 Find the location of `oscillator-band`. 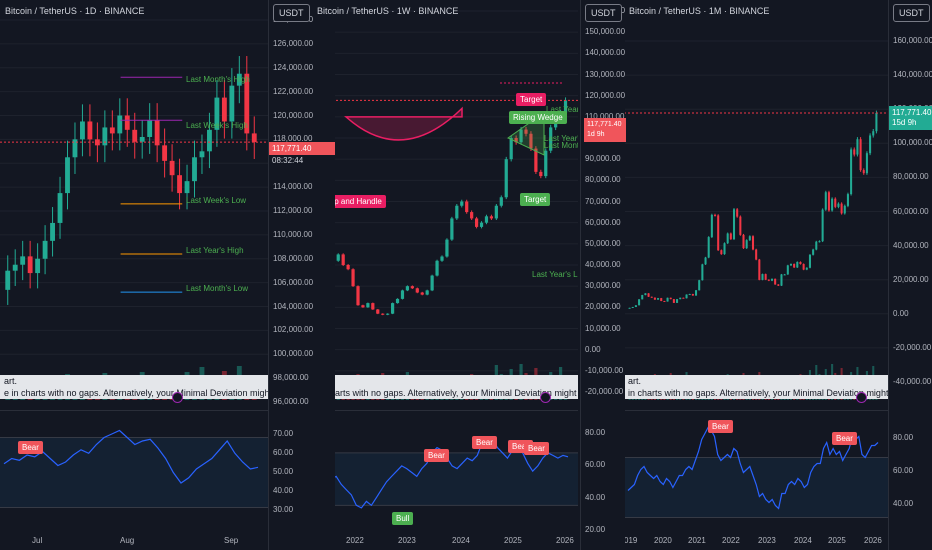

oscillator-band is located at coordinates (756, 487).